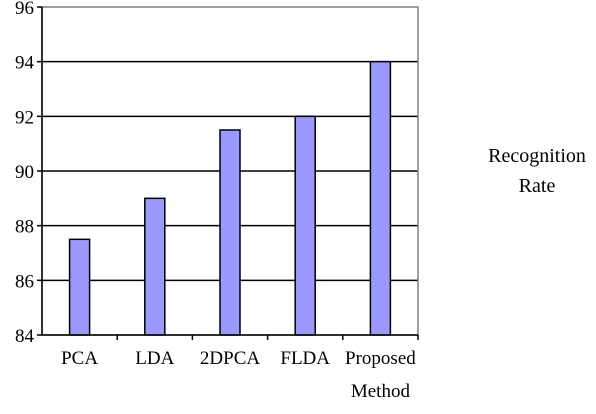  I want to click on y-tick-label: 90, so click(24, 172).